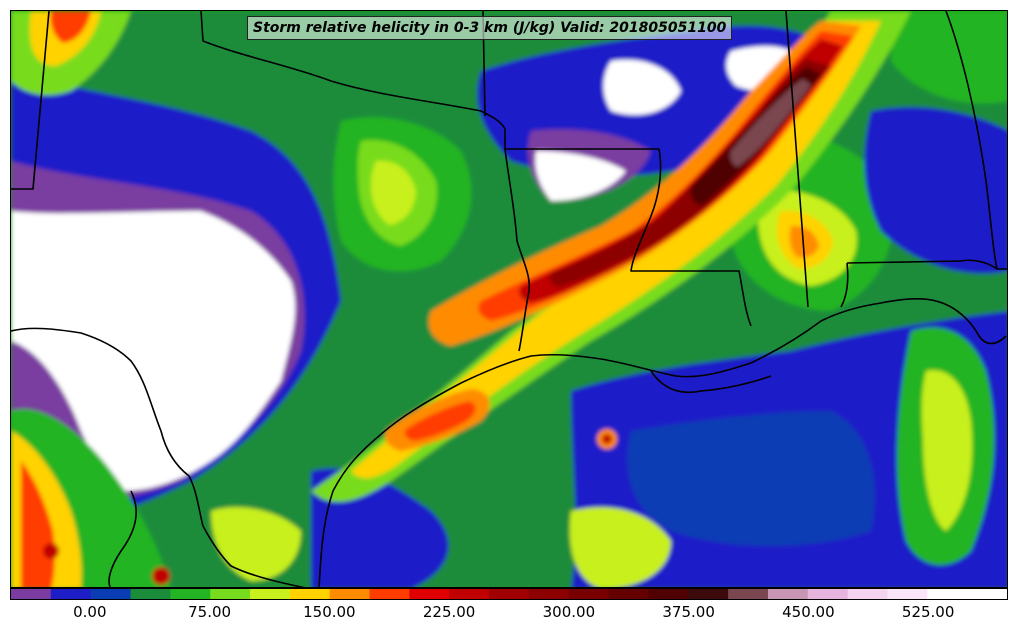 This screenshot has width=1018, height=633. I want to click on colorbar-tick-label: 0.00, so click(90, 612).